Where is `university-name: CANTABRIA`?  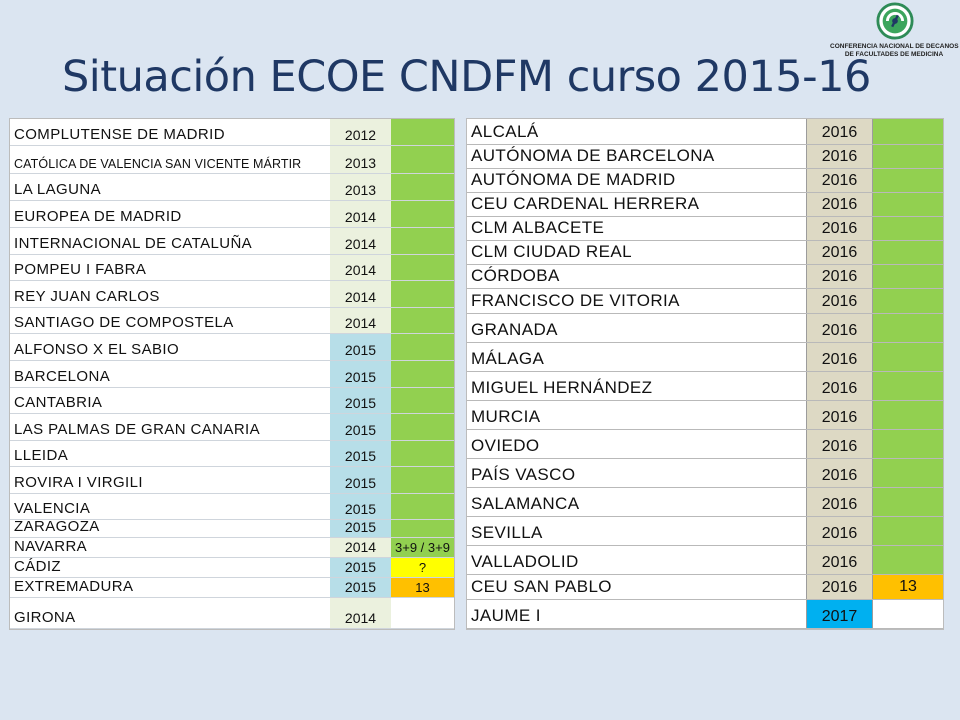
university-name: CANTABRIA is located at coordinates (58, 402).